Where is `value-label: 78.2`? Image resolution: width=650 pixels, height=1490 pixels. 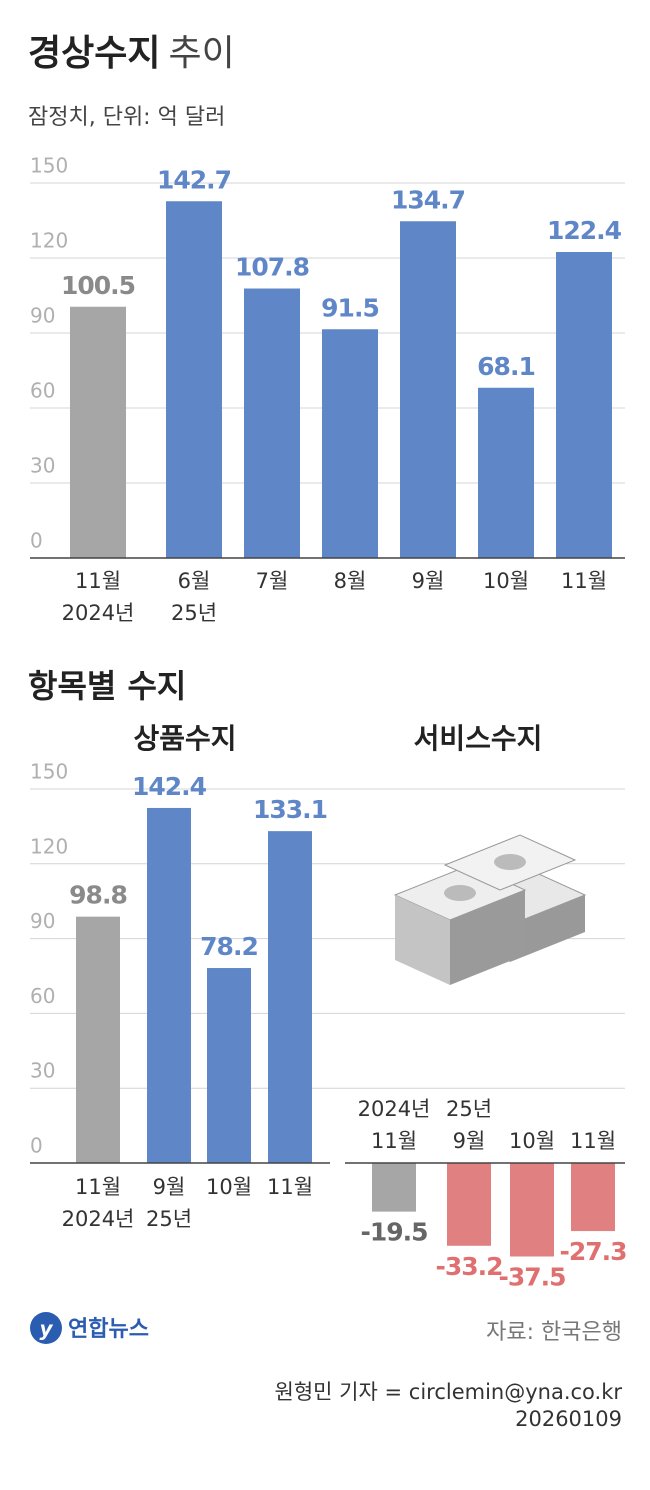 value-label: 78.2 is located at coordinates (229, 946).